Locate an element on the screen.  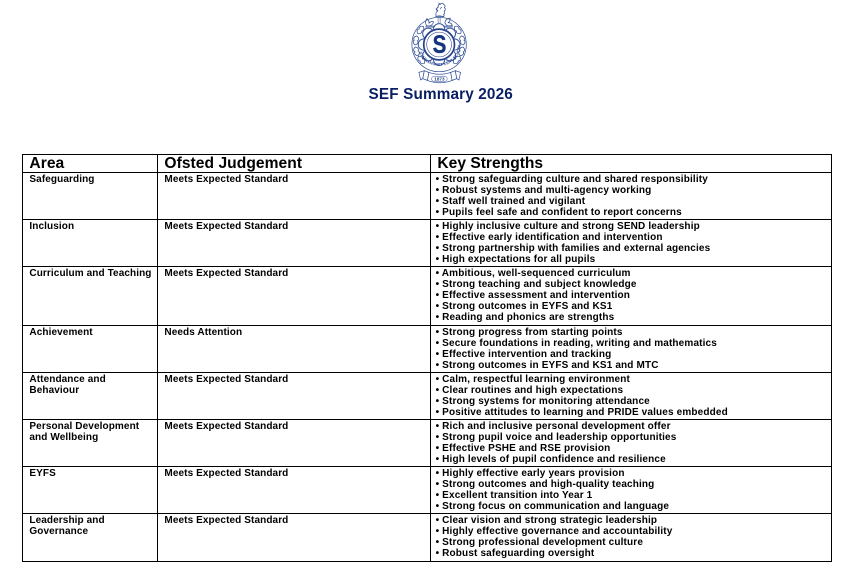
svg-text: S is located at coordinates (439, 44).